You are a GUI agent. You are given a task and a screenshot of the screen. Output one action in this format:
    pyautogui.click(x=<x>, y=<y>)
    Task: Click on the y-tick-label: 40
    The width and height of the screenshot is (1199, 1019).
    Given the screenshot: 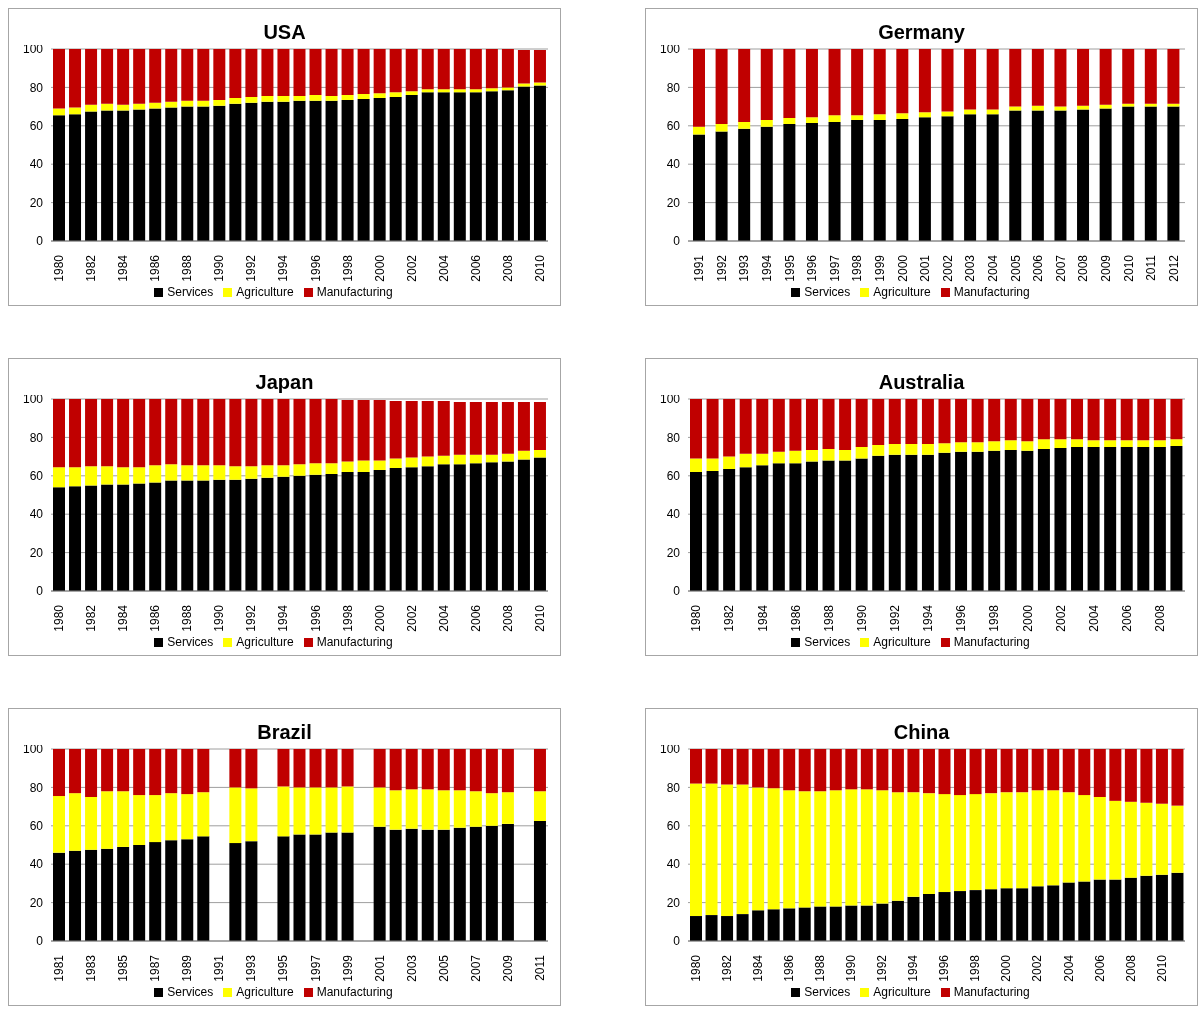 What is the action you would take?
    pyautogui.click(x=36, y=864)
    